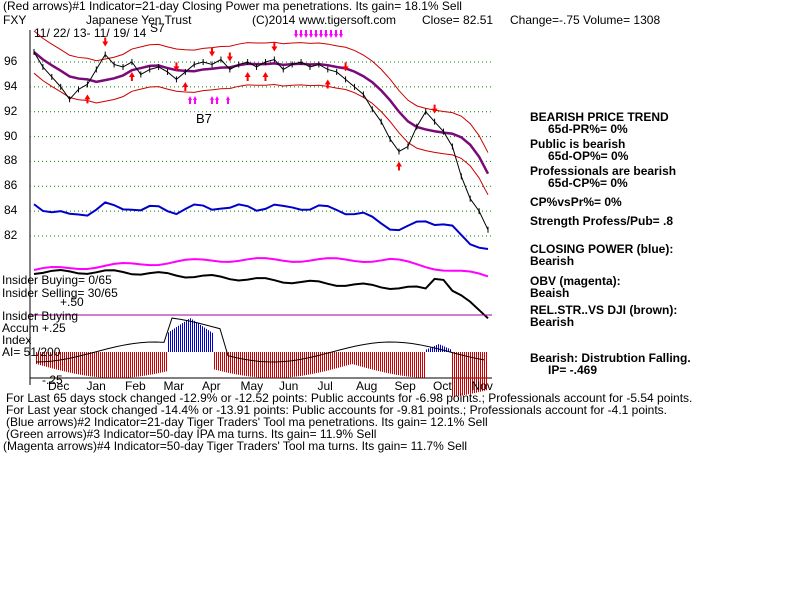  Describe the element at coordinates (261, 260) in the screenshot. I see `closing-power-series` at that location.